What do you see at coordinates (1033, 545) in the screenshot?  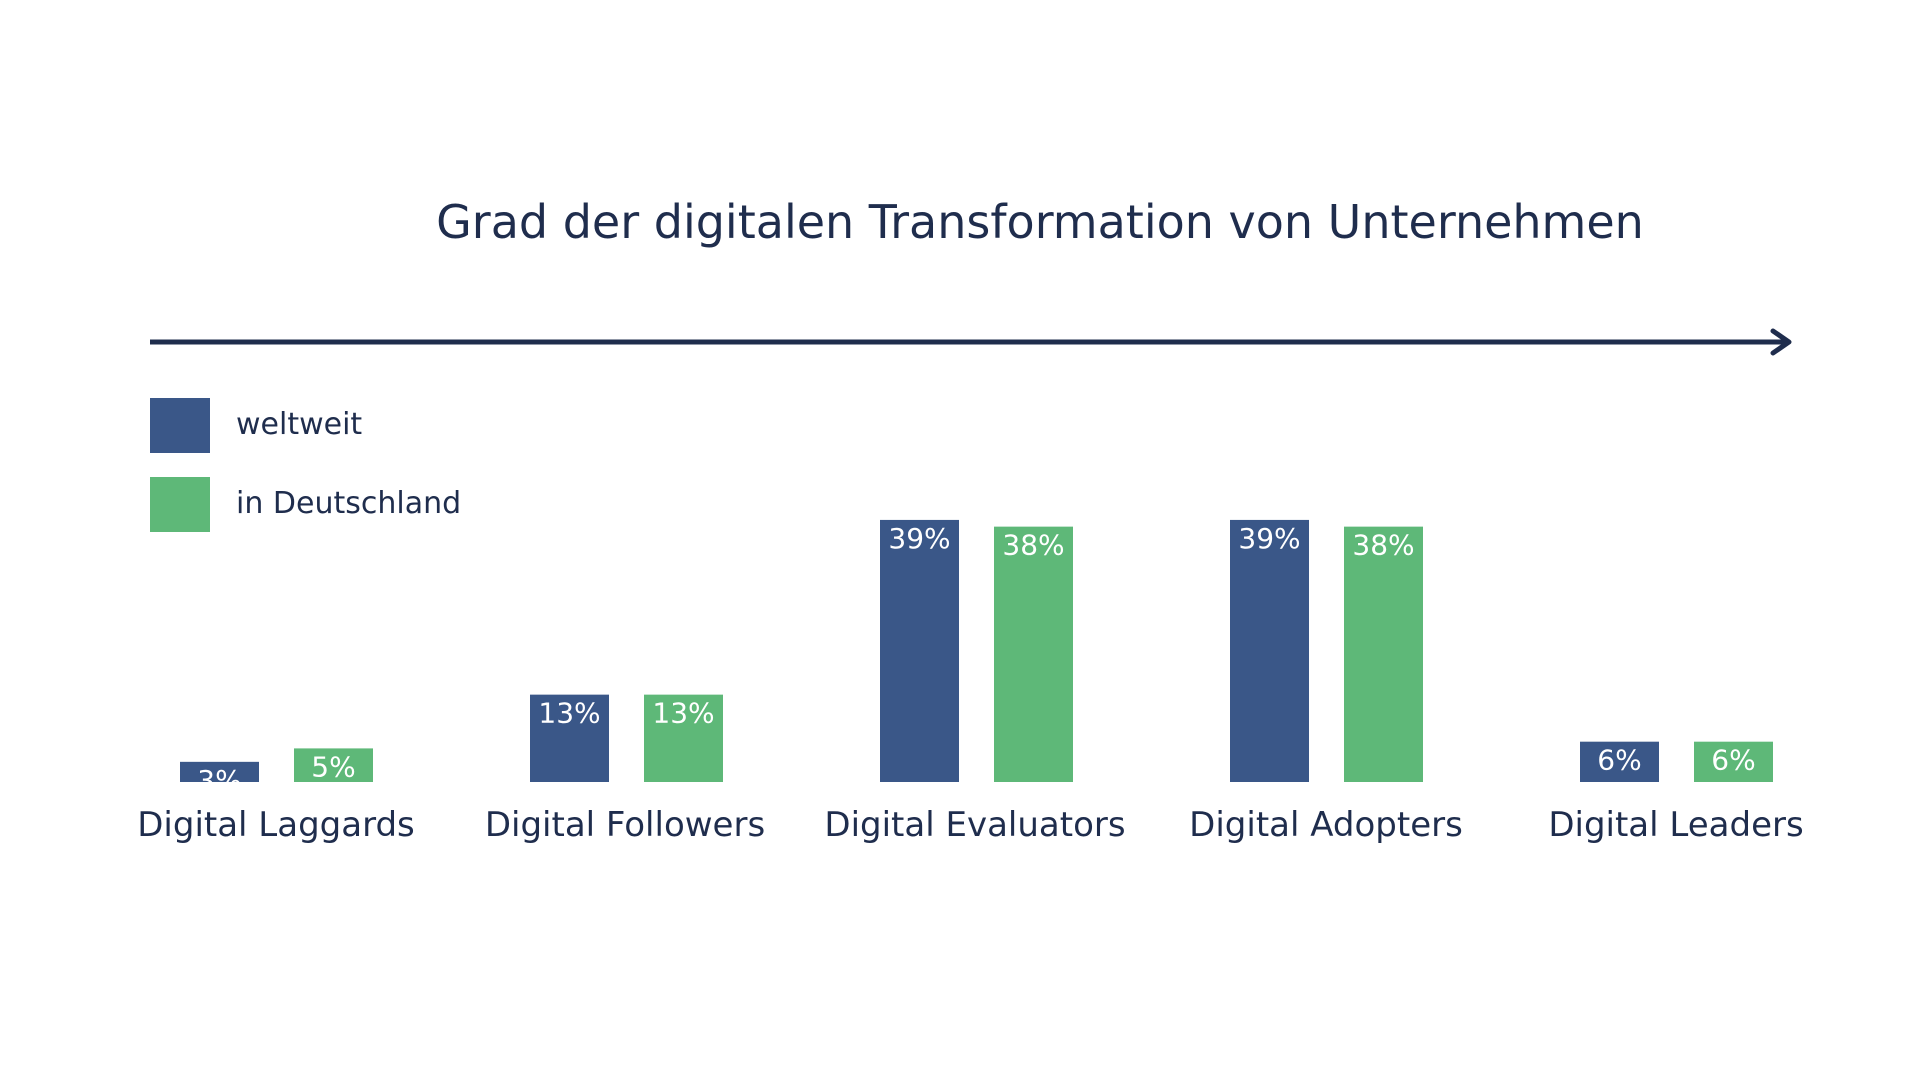 I see `bar-value-label-digital-evaluators-in-deutschland: 38%` at bounding box center [1033, 545].